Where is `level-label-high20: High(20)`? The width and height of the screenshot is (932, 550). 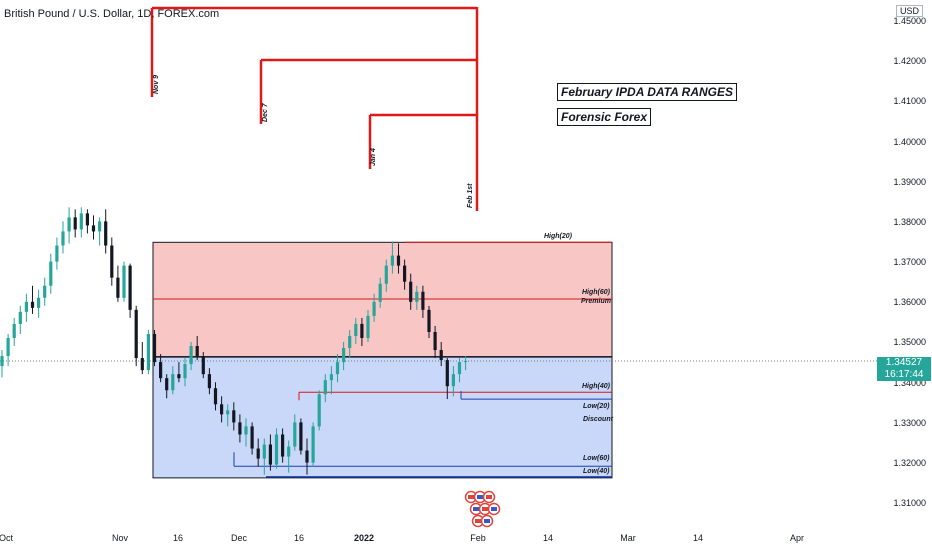
level-label-high20: High(20) is located at coordinates (558, 236).